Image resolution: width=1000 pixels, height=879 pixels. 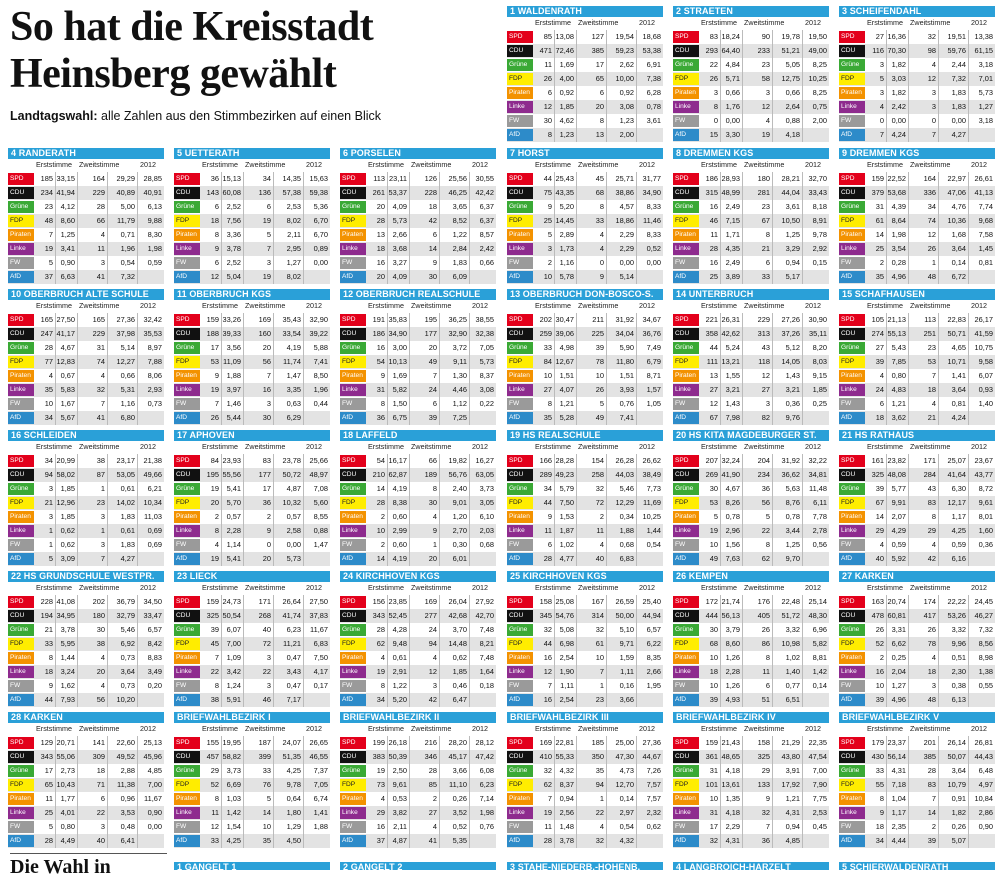 I want to click on vote-cell: 45,96, so click(x=153, y=756).